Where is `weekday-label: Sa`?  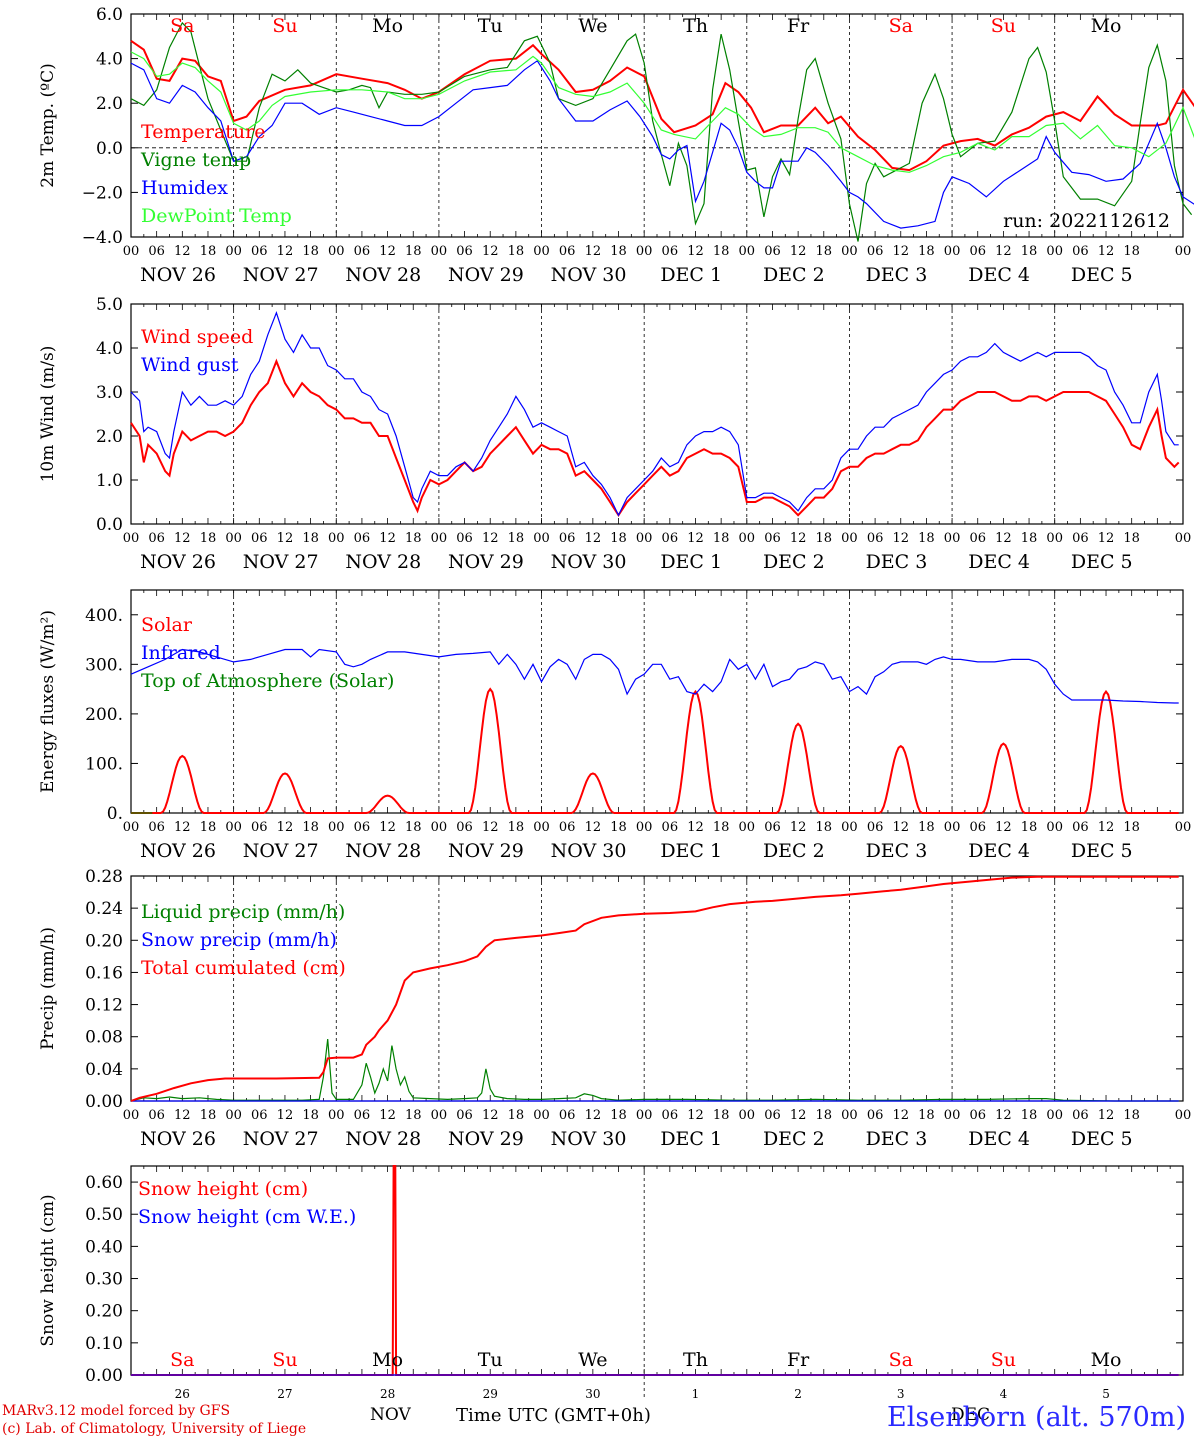
weekday-label: Sa is located at coordinates (901, 1360).